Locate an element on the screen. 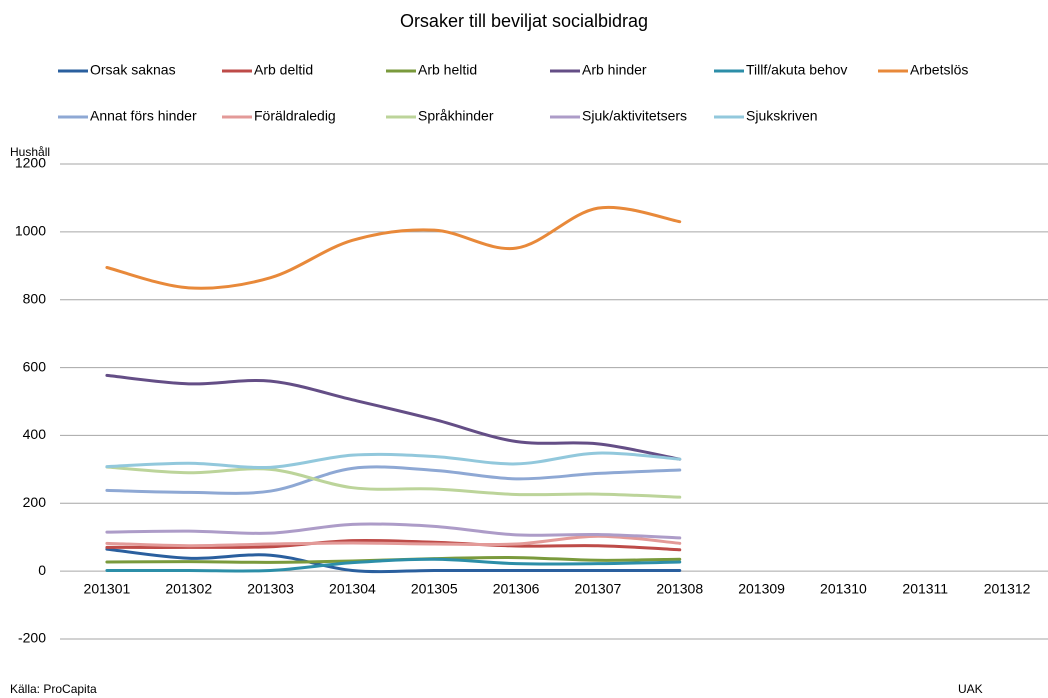 The image size is (1048, 698). legend-label: Sjuk/aktivitetsers is located at coordinates (634, 116).